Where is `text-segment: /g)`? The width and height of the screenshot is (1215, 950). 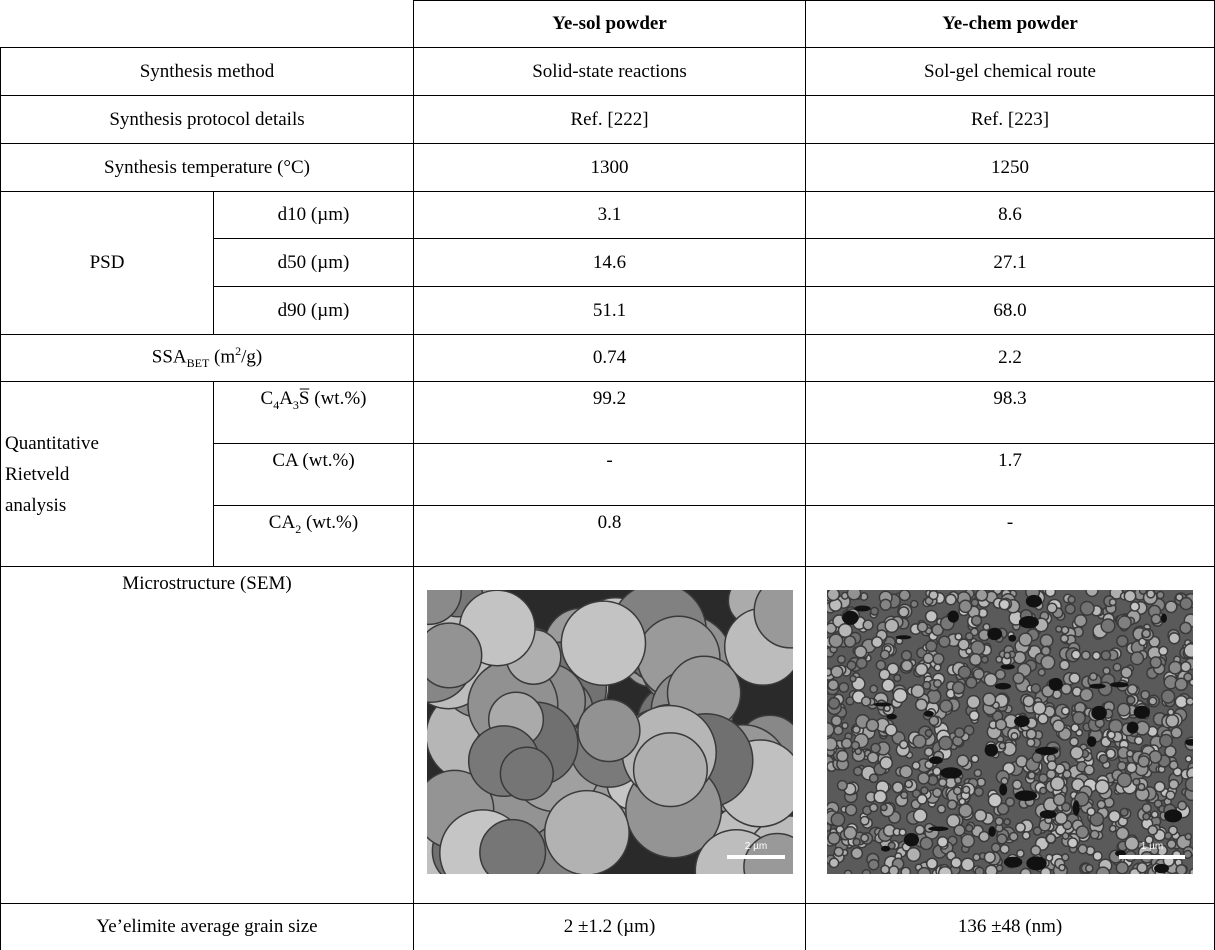 text-segment: /g) is located at coordinates (252, 357).